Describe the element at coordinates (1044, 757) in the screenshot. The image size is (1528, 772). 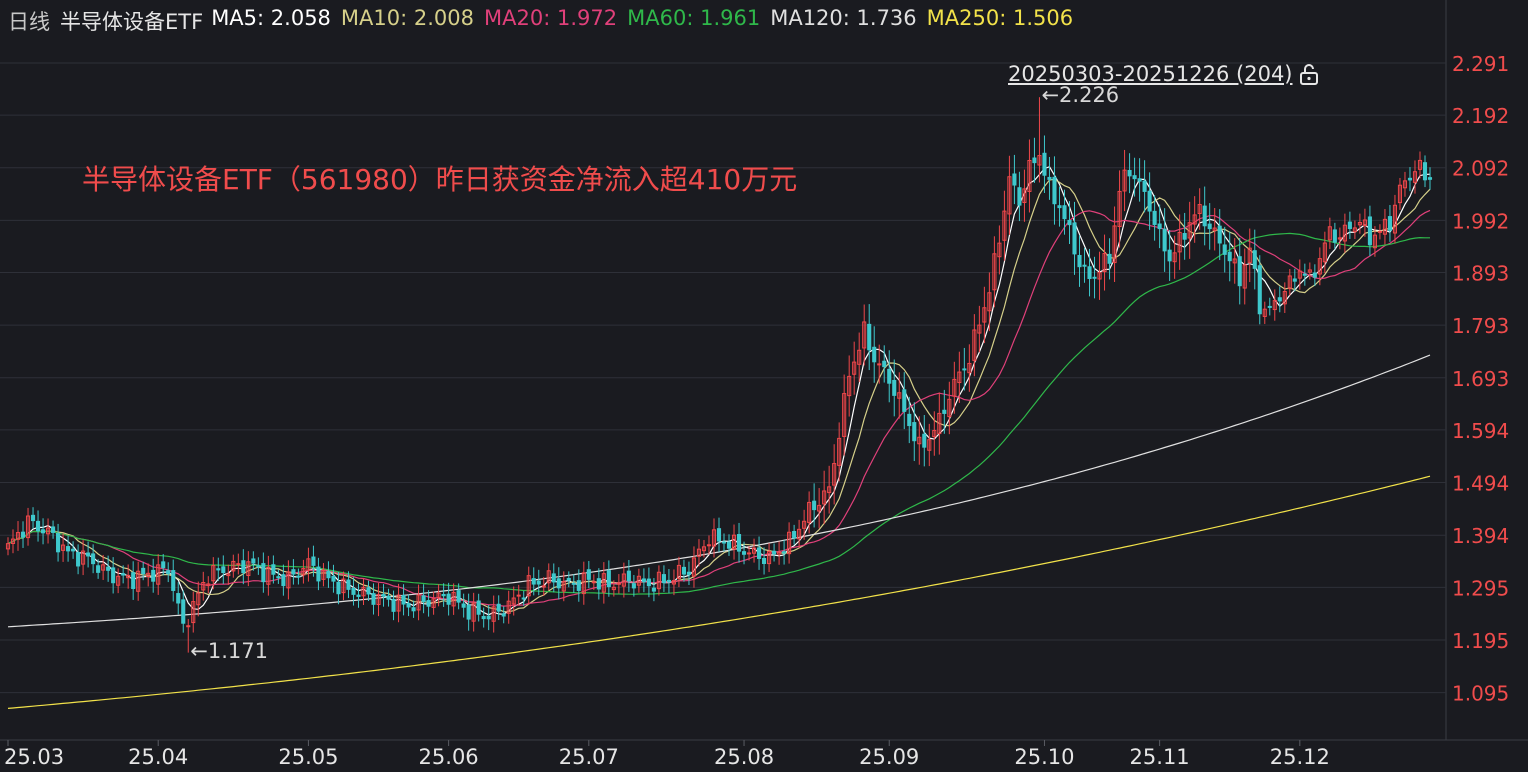
I see `x-tick-label: 25.10` at that location.